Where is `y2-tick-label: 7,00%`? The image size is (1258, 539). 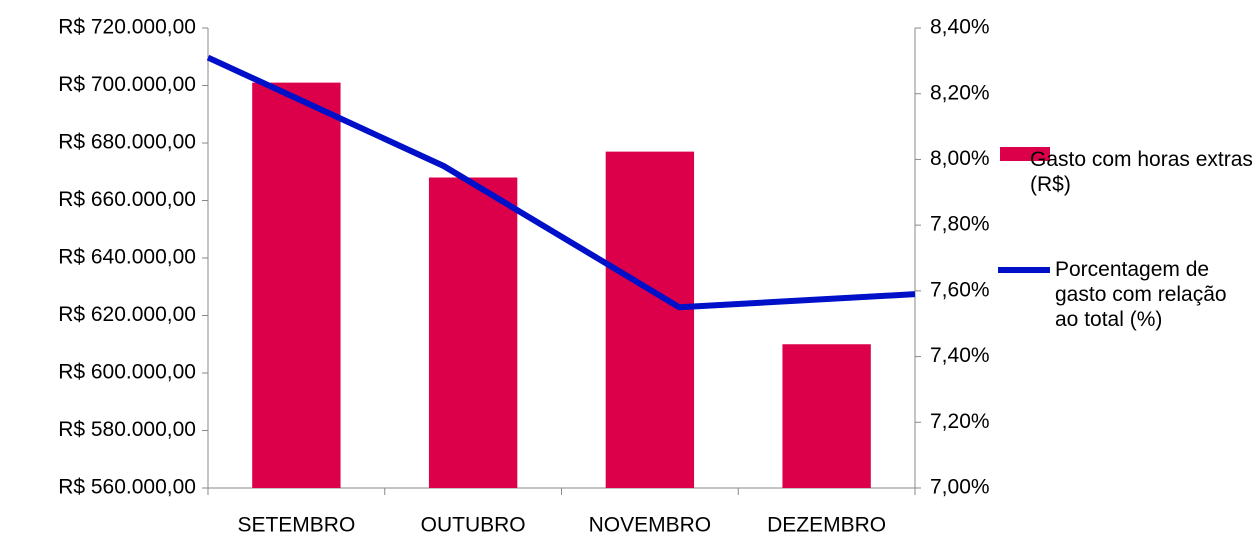
y2-tick-label: 7,00% is located at coordinates (960, 487).